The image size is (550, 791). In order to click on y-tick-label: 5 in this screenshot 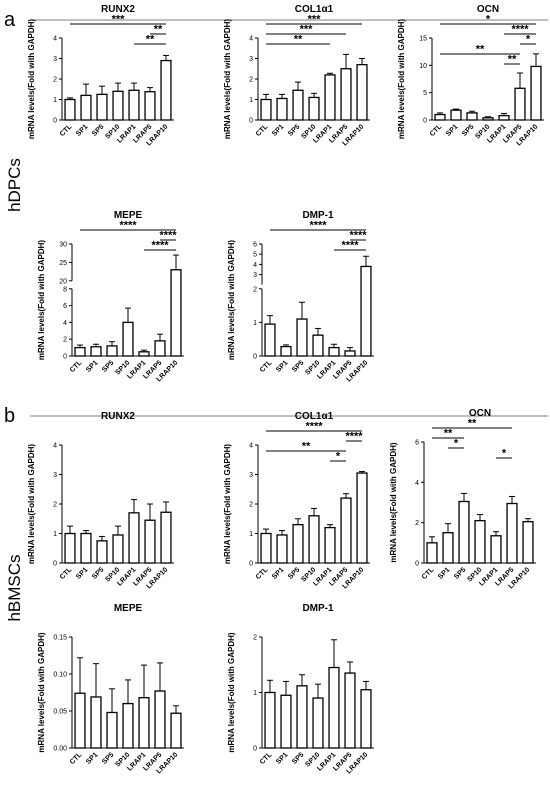, I will do `click(425, 93)`.